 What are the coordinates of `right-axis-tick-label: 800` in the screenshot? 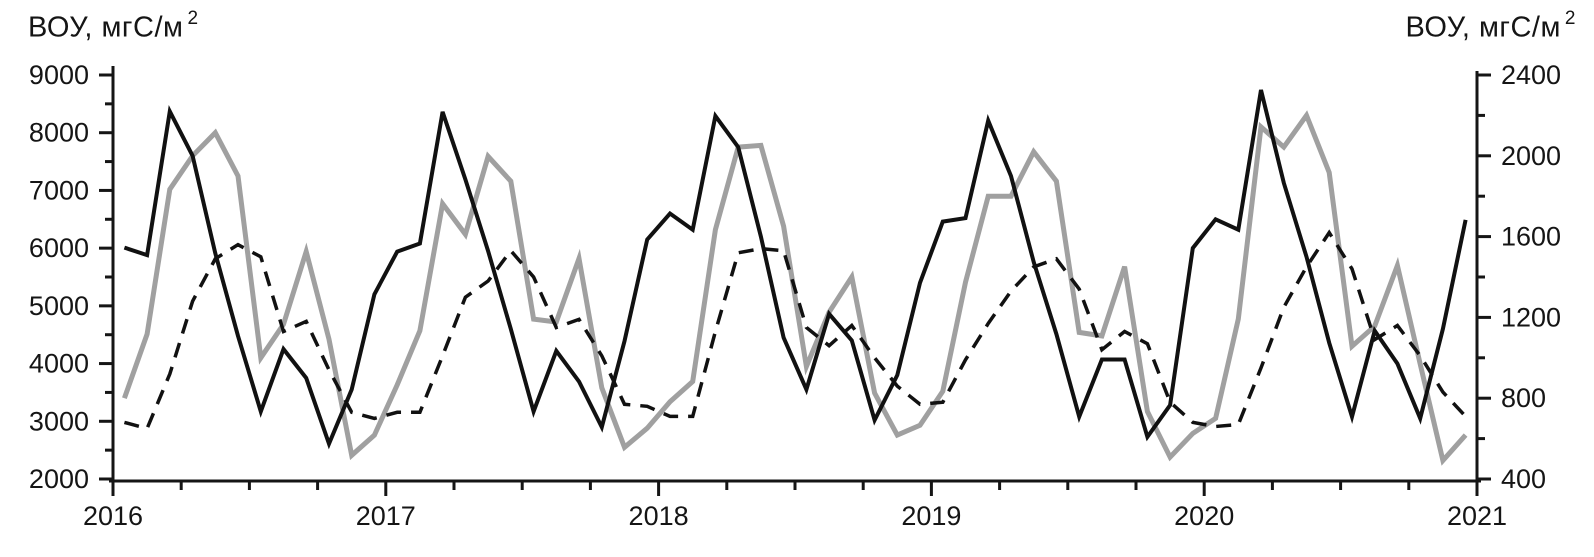 It's located at (1523, 398).